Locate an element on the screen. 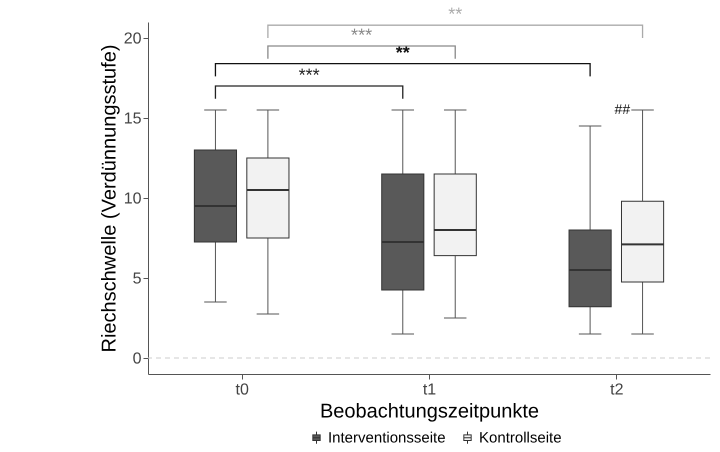  x-axis-title: Beobachtungszeitpunkte is located at coordinates (430, 411).